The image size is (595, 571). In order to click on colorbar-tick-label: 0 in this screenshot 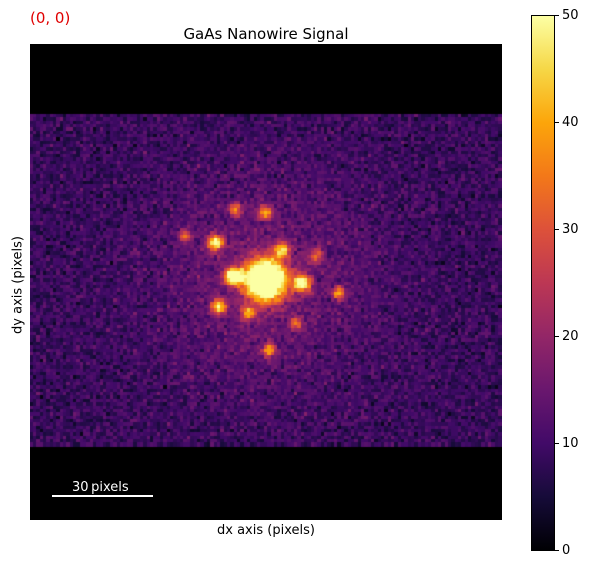, I will do `click(566, 550)`.